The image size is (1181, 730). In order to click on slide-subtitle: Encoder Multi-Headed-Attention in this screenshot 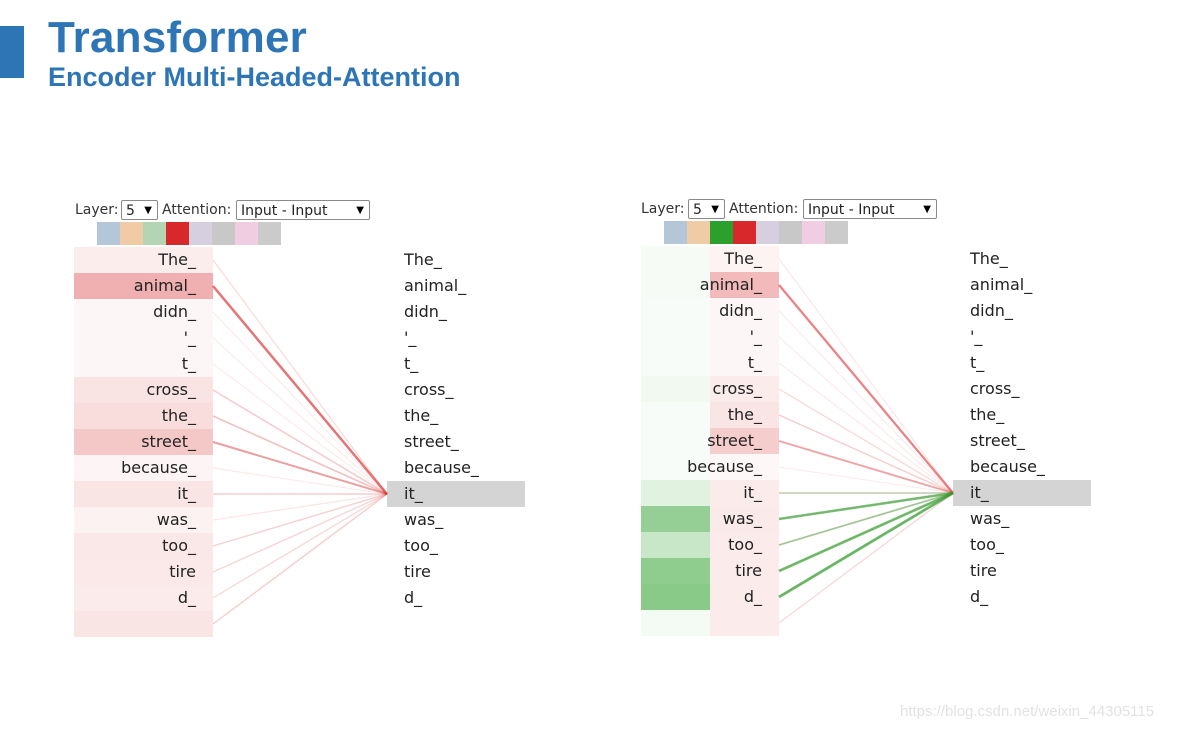, I will do `click(254, 77)`.